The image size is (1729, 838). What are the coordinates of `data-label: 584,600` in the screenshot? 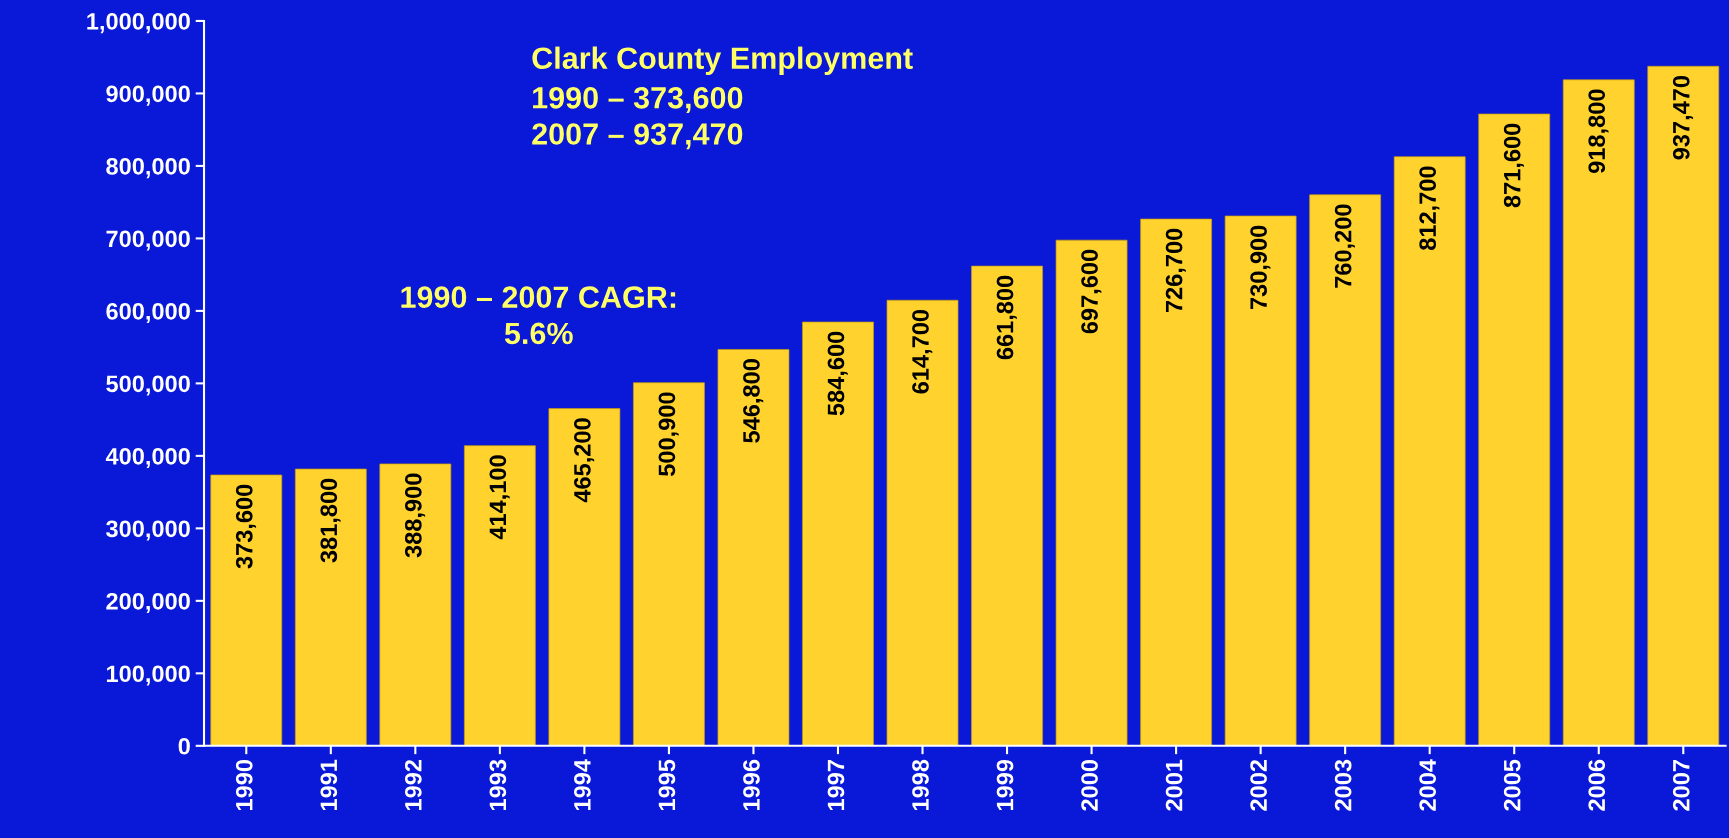 It's located at (837, 373).